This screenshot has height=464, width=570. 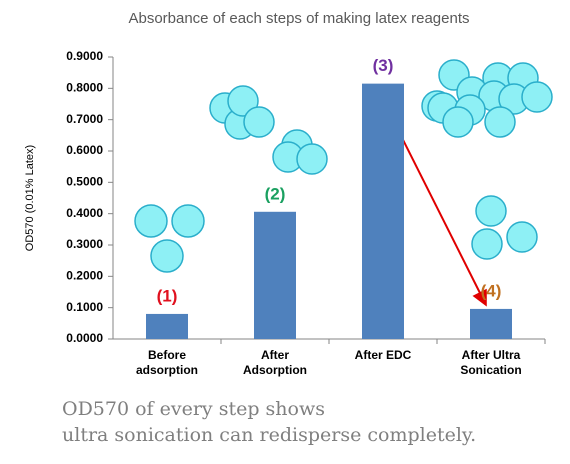 I want to click on y-tick-label: 0.0000, so click(x=84, y=338).